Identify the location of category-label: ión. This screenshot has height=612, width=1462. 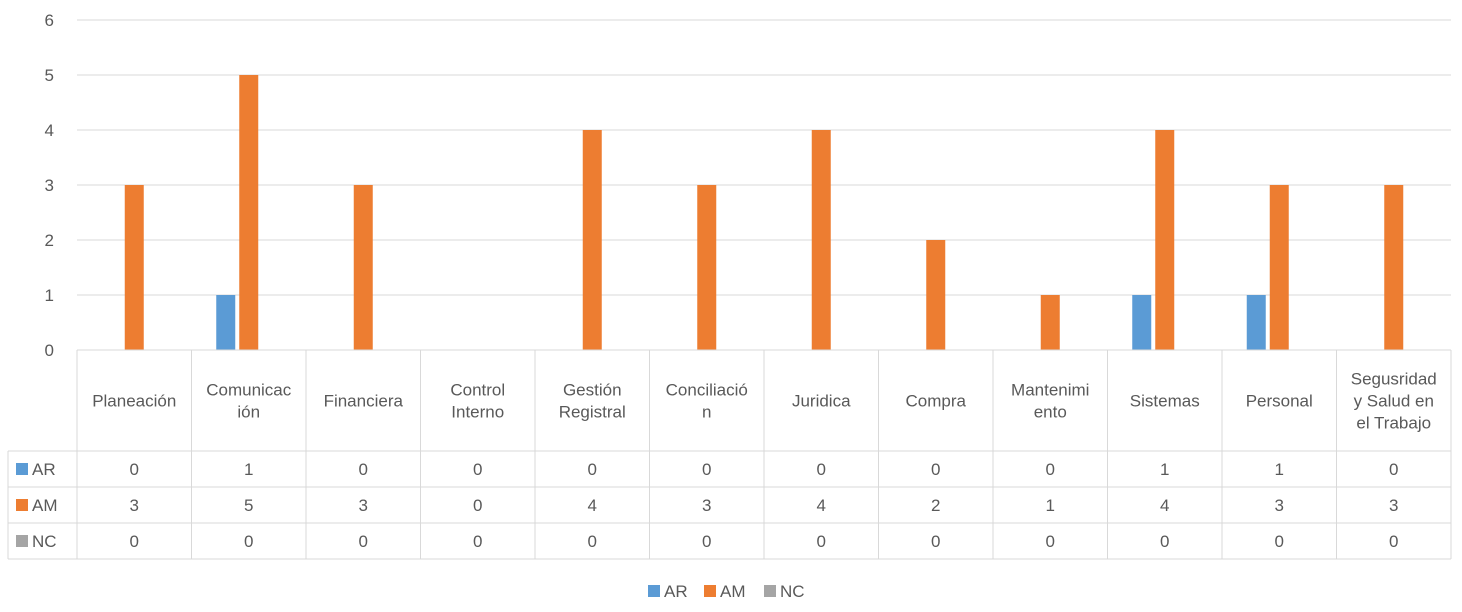
(248, 412).